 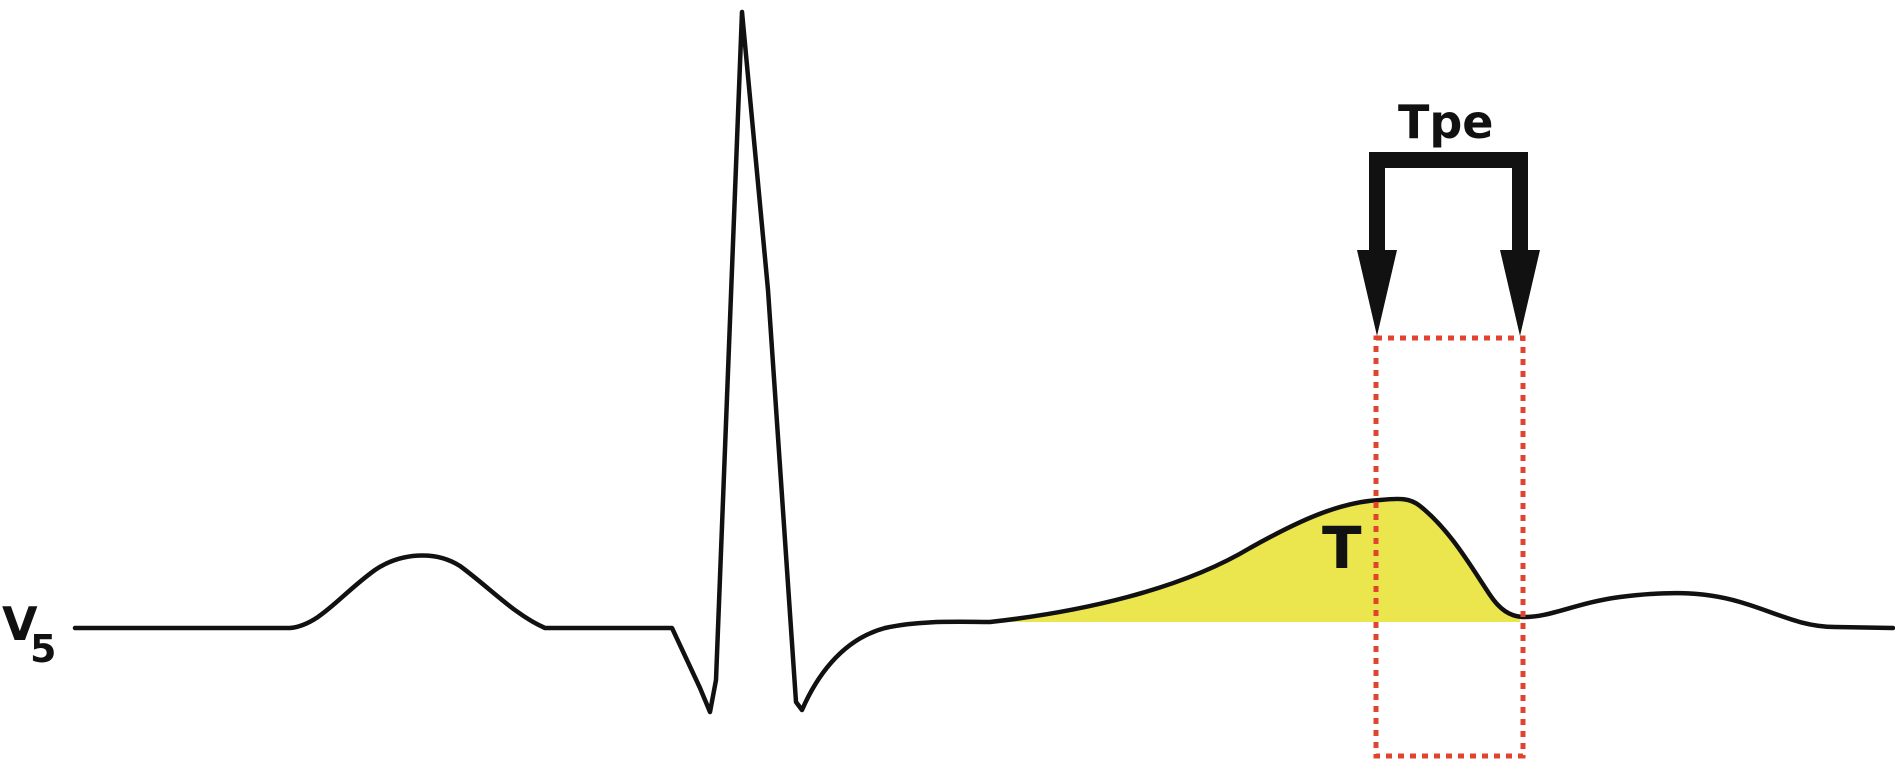 I want to click on tpe-right-arrow-icon, so click(x=1520, y=293).